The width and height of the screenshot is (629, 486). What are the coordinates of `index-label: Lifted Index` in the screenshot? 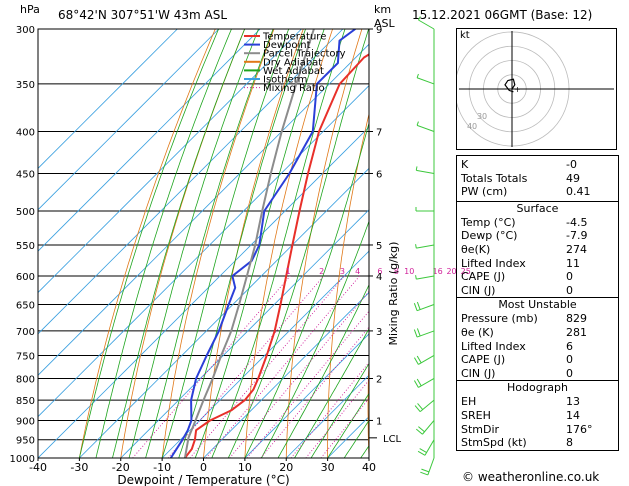 It's located at (493, 346).